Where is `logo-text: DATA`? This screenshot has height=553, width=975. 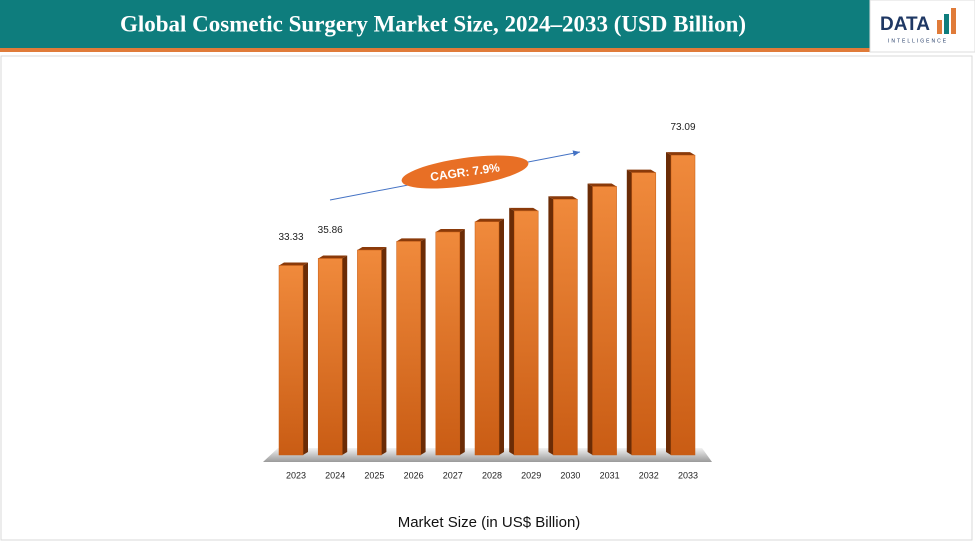
logo-text: DATA is located at coordinates (905, 24).